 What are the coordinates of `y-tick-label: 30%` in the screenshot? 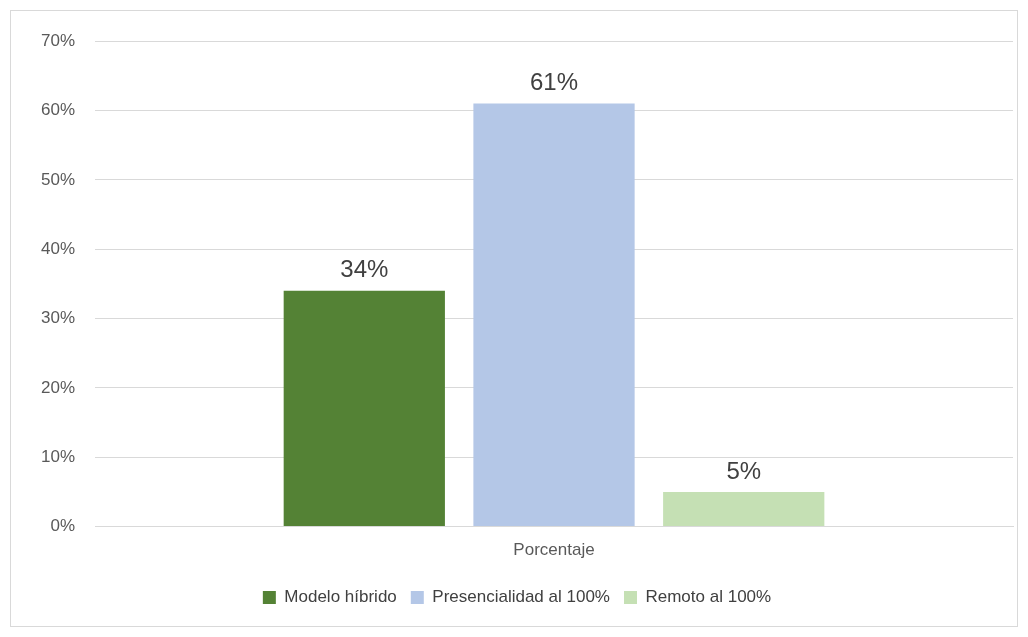 It's located at (58, 318).